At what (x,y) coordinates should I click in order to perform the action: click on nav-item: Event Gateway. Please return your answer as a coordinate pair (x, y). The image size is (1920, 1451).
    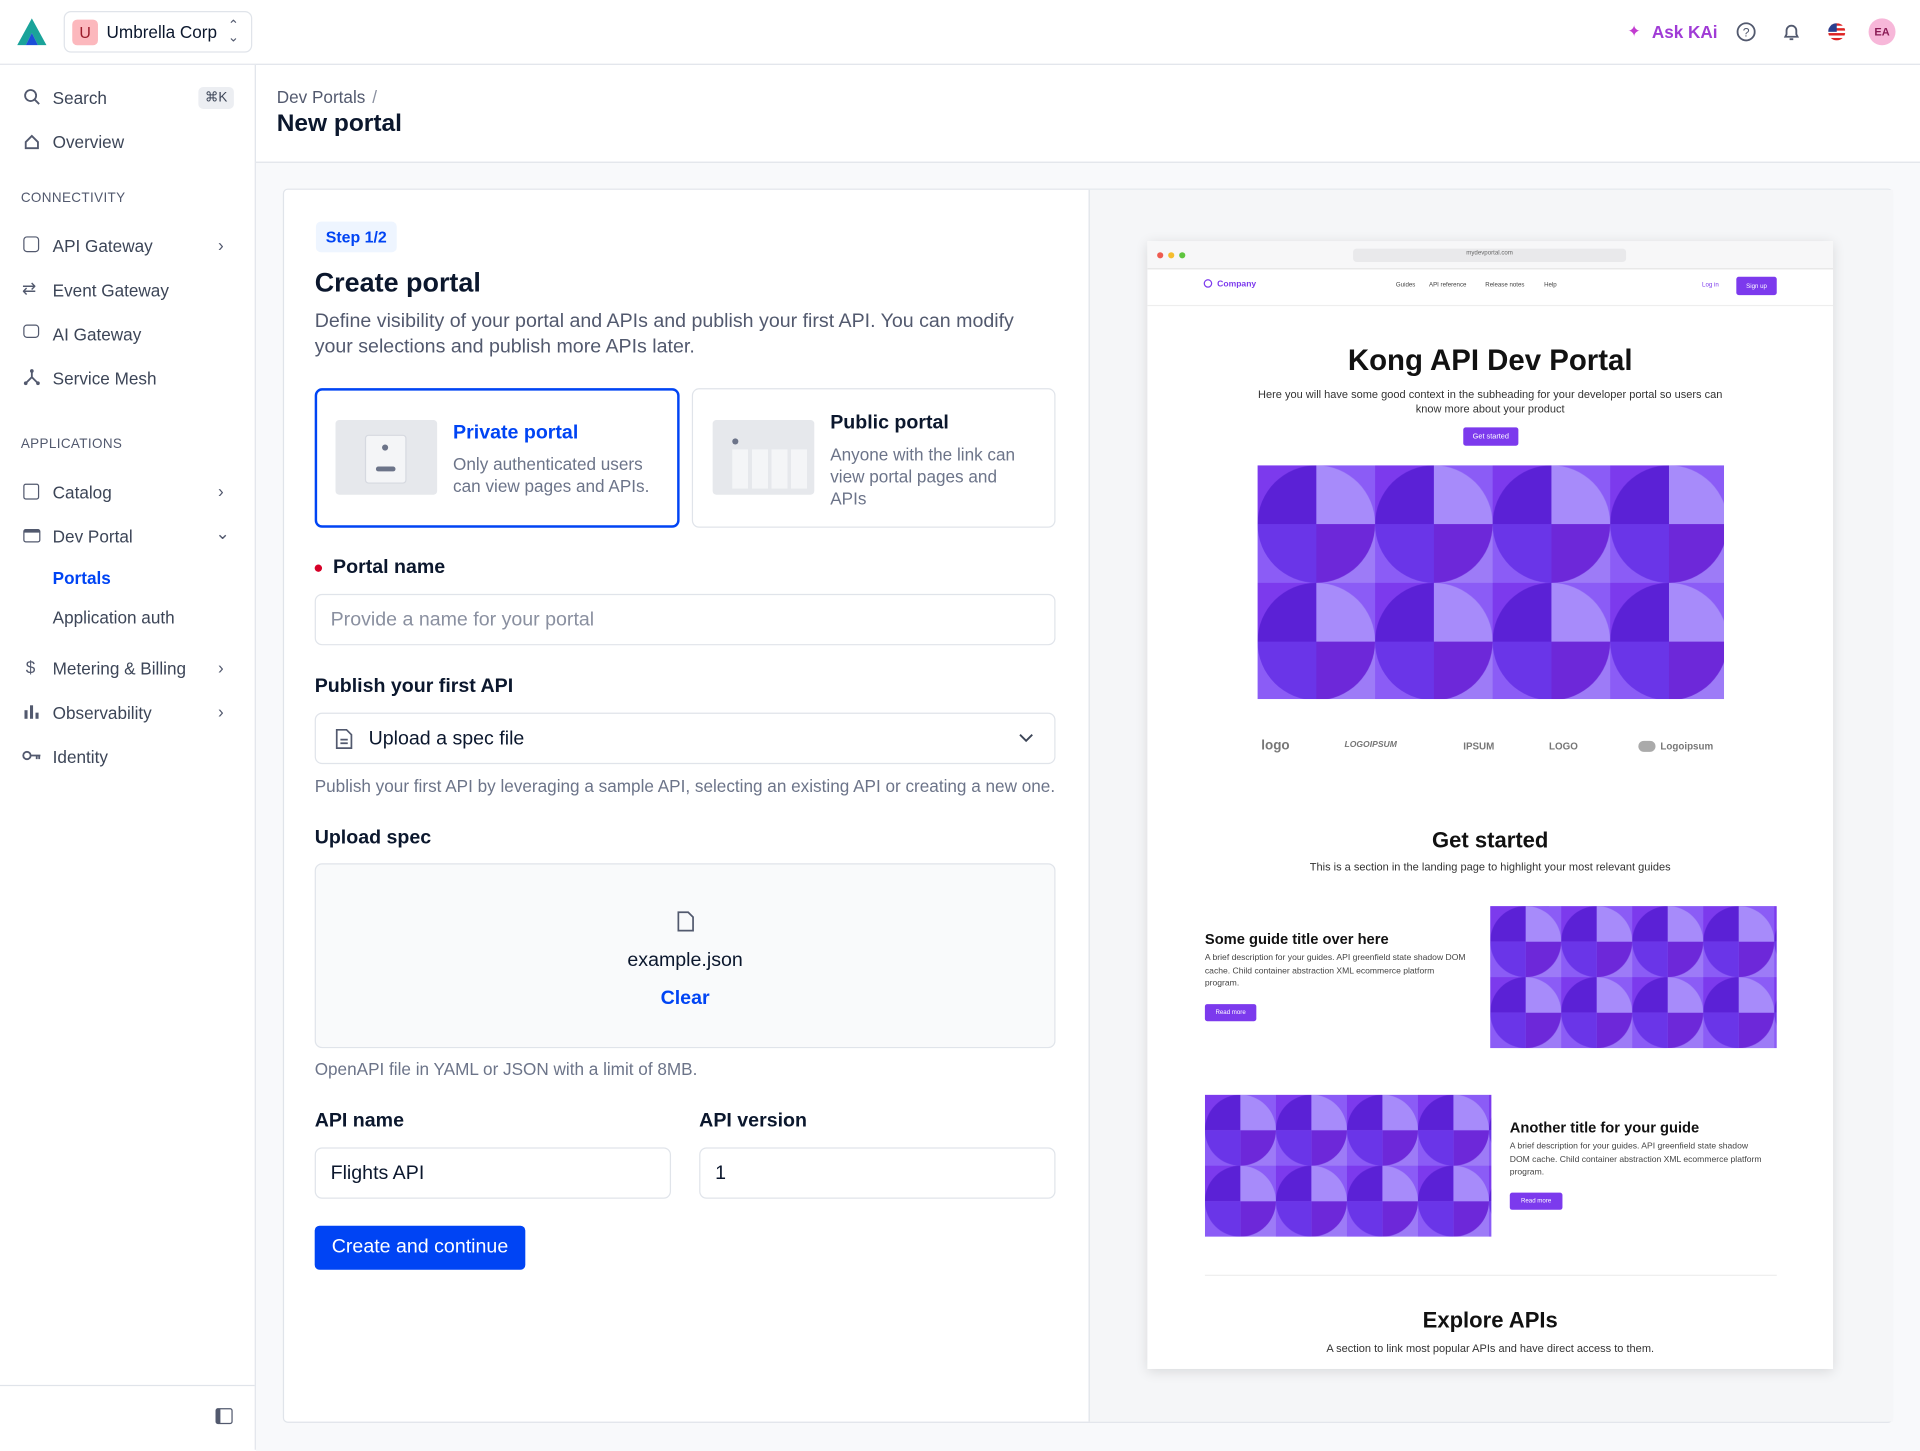
    Looking at the image, I should click on (110, 290).